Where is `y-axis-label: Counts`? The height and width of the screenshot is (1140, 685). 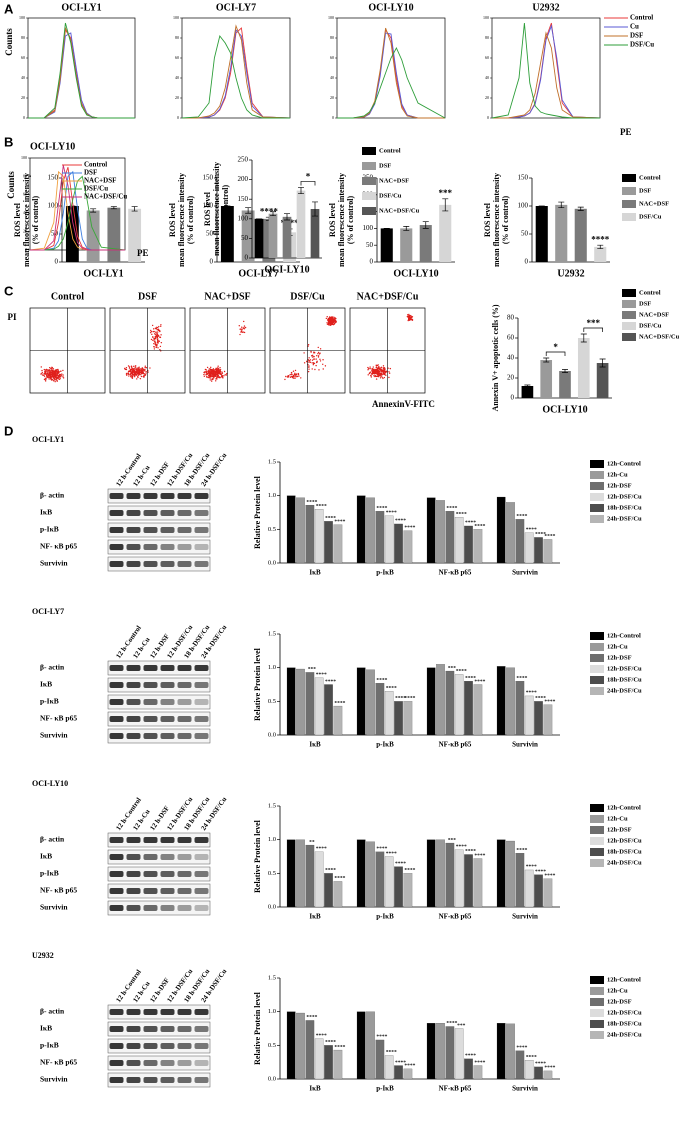
y-axis-label: Counts is located at coordinates (9, 42).